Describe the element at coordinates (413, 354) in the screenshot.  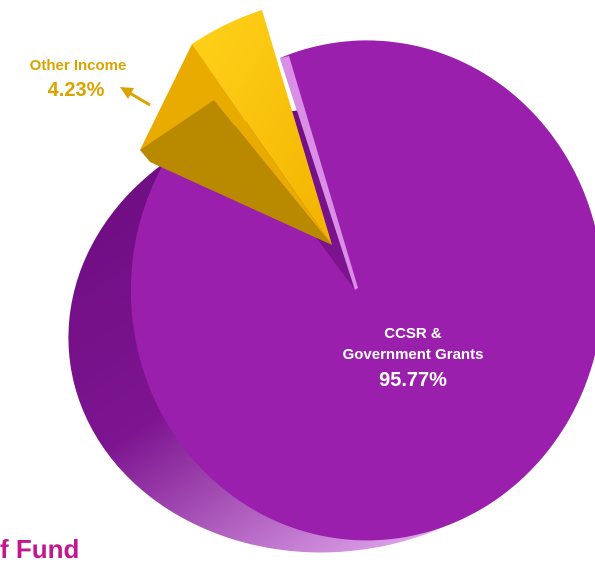
I see `slice-label-ccsr-line2: Government Grants` at that location.